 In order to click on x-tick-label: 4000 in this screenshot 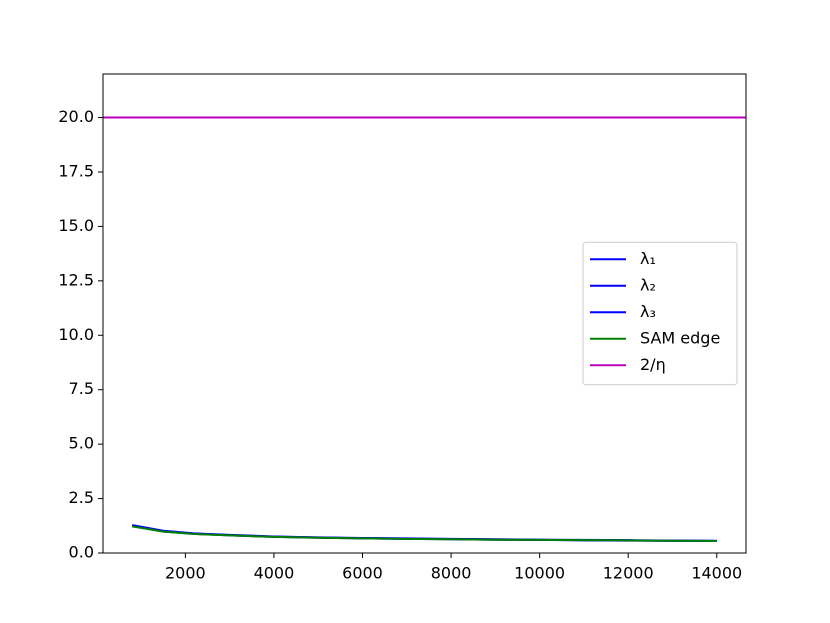, I will do `click(274, 573)`.